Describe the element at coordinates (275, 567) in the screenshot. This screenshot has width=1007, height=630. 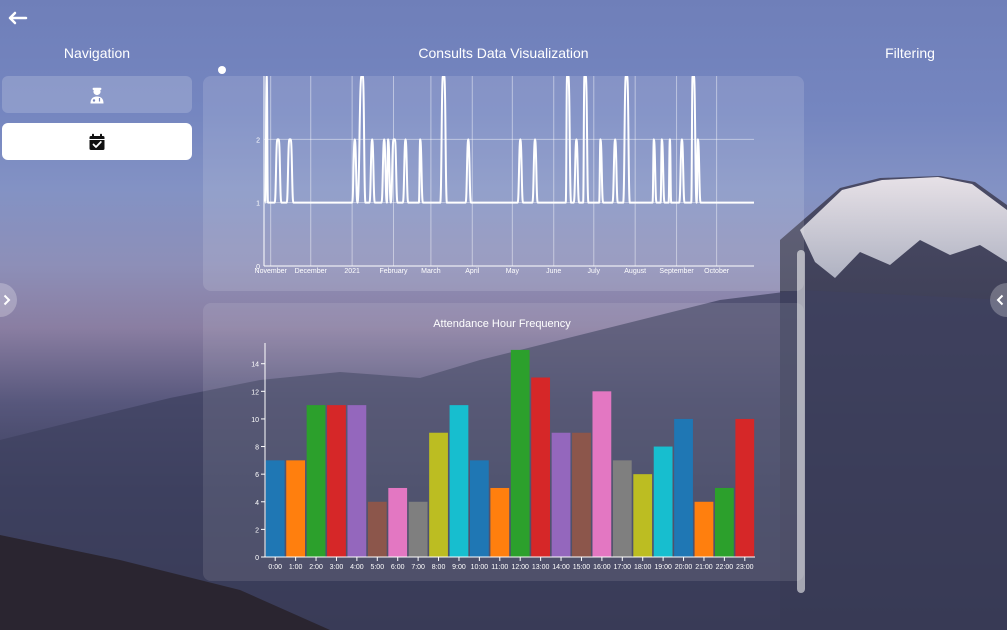
I see `x-tick-label: 0:00` at that location.